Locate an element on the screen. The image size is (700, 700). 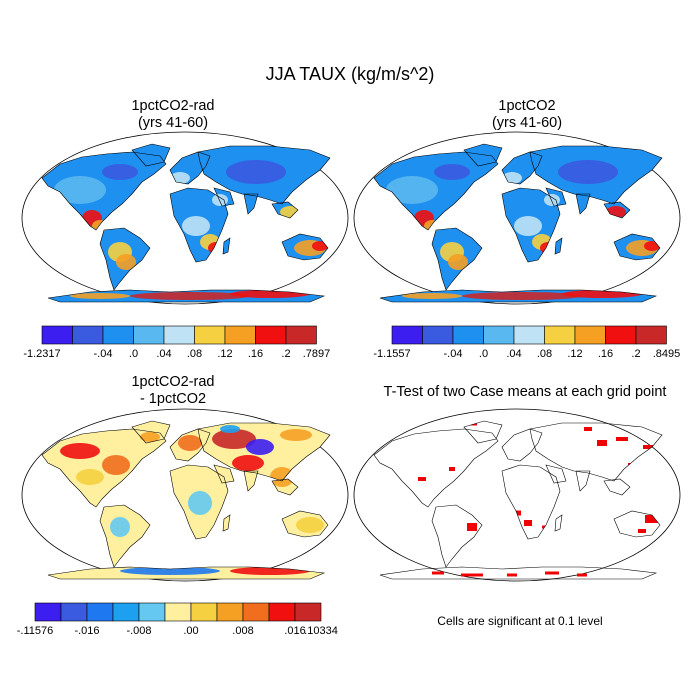
colorbar-diff-label-2: -.008 is located at coordinates (138, 631).